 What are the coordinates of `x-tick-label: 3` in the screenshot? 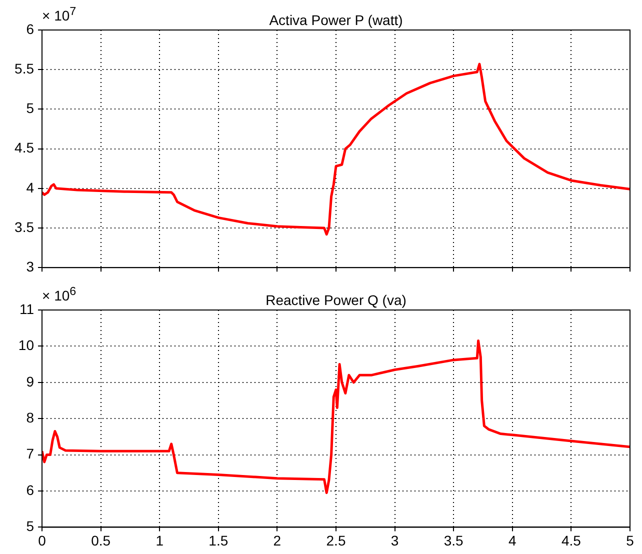 It's located at (394, 540).